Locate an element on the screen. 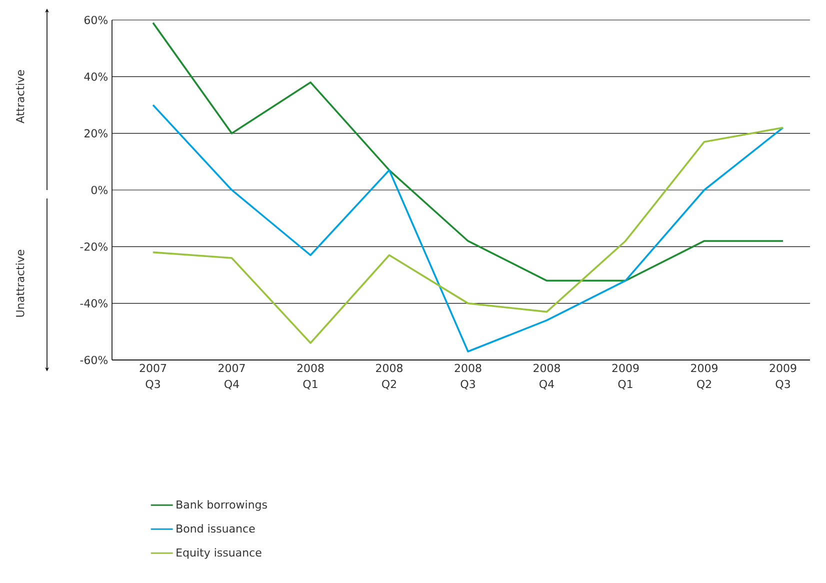  y-tick-label: -60% is located at coordinates (94, 360).